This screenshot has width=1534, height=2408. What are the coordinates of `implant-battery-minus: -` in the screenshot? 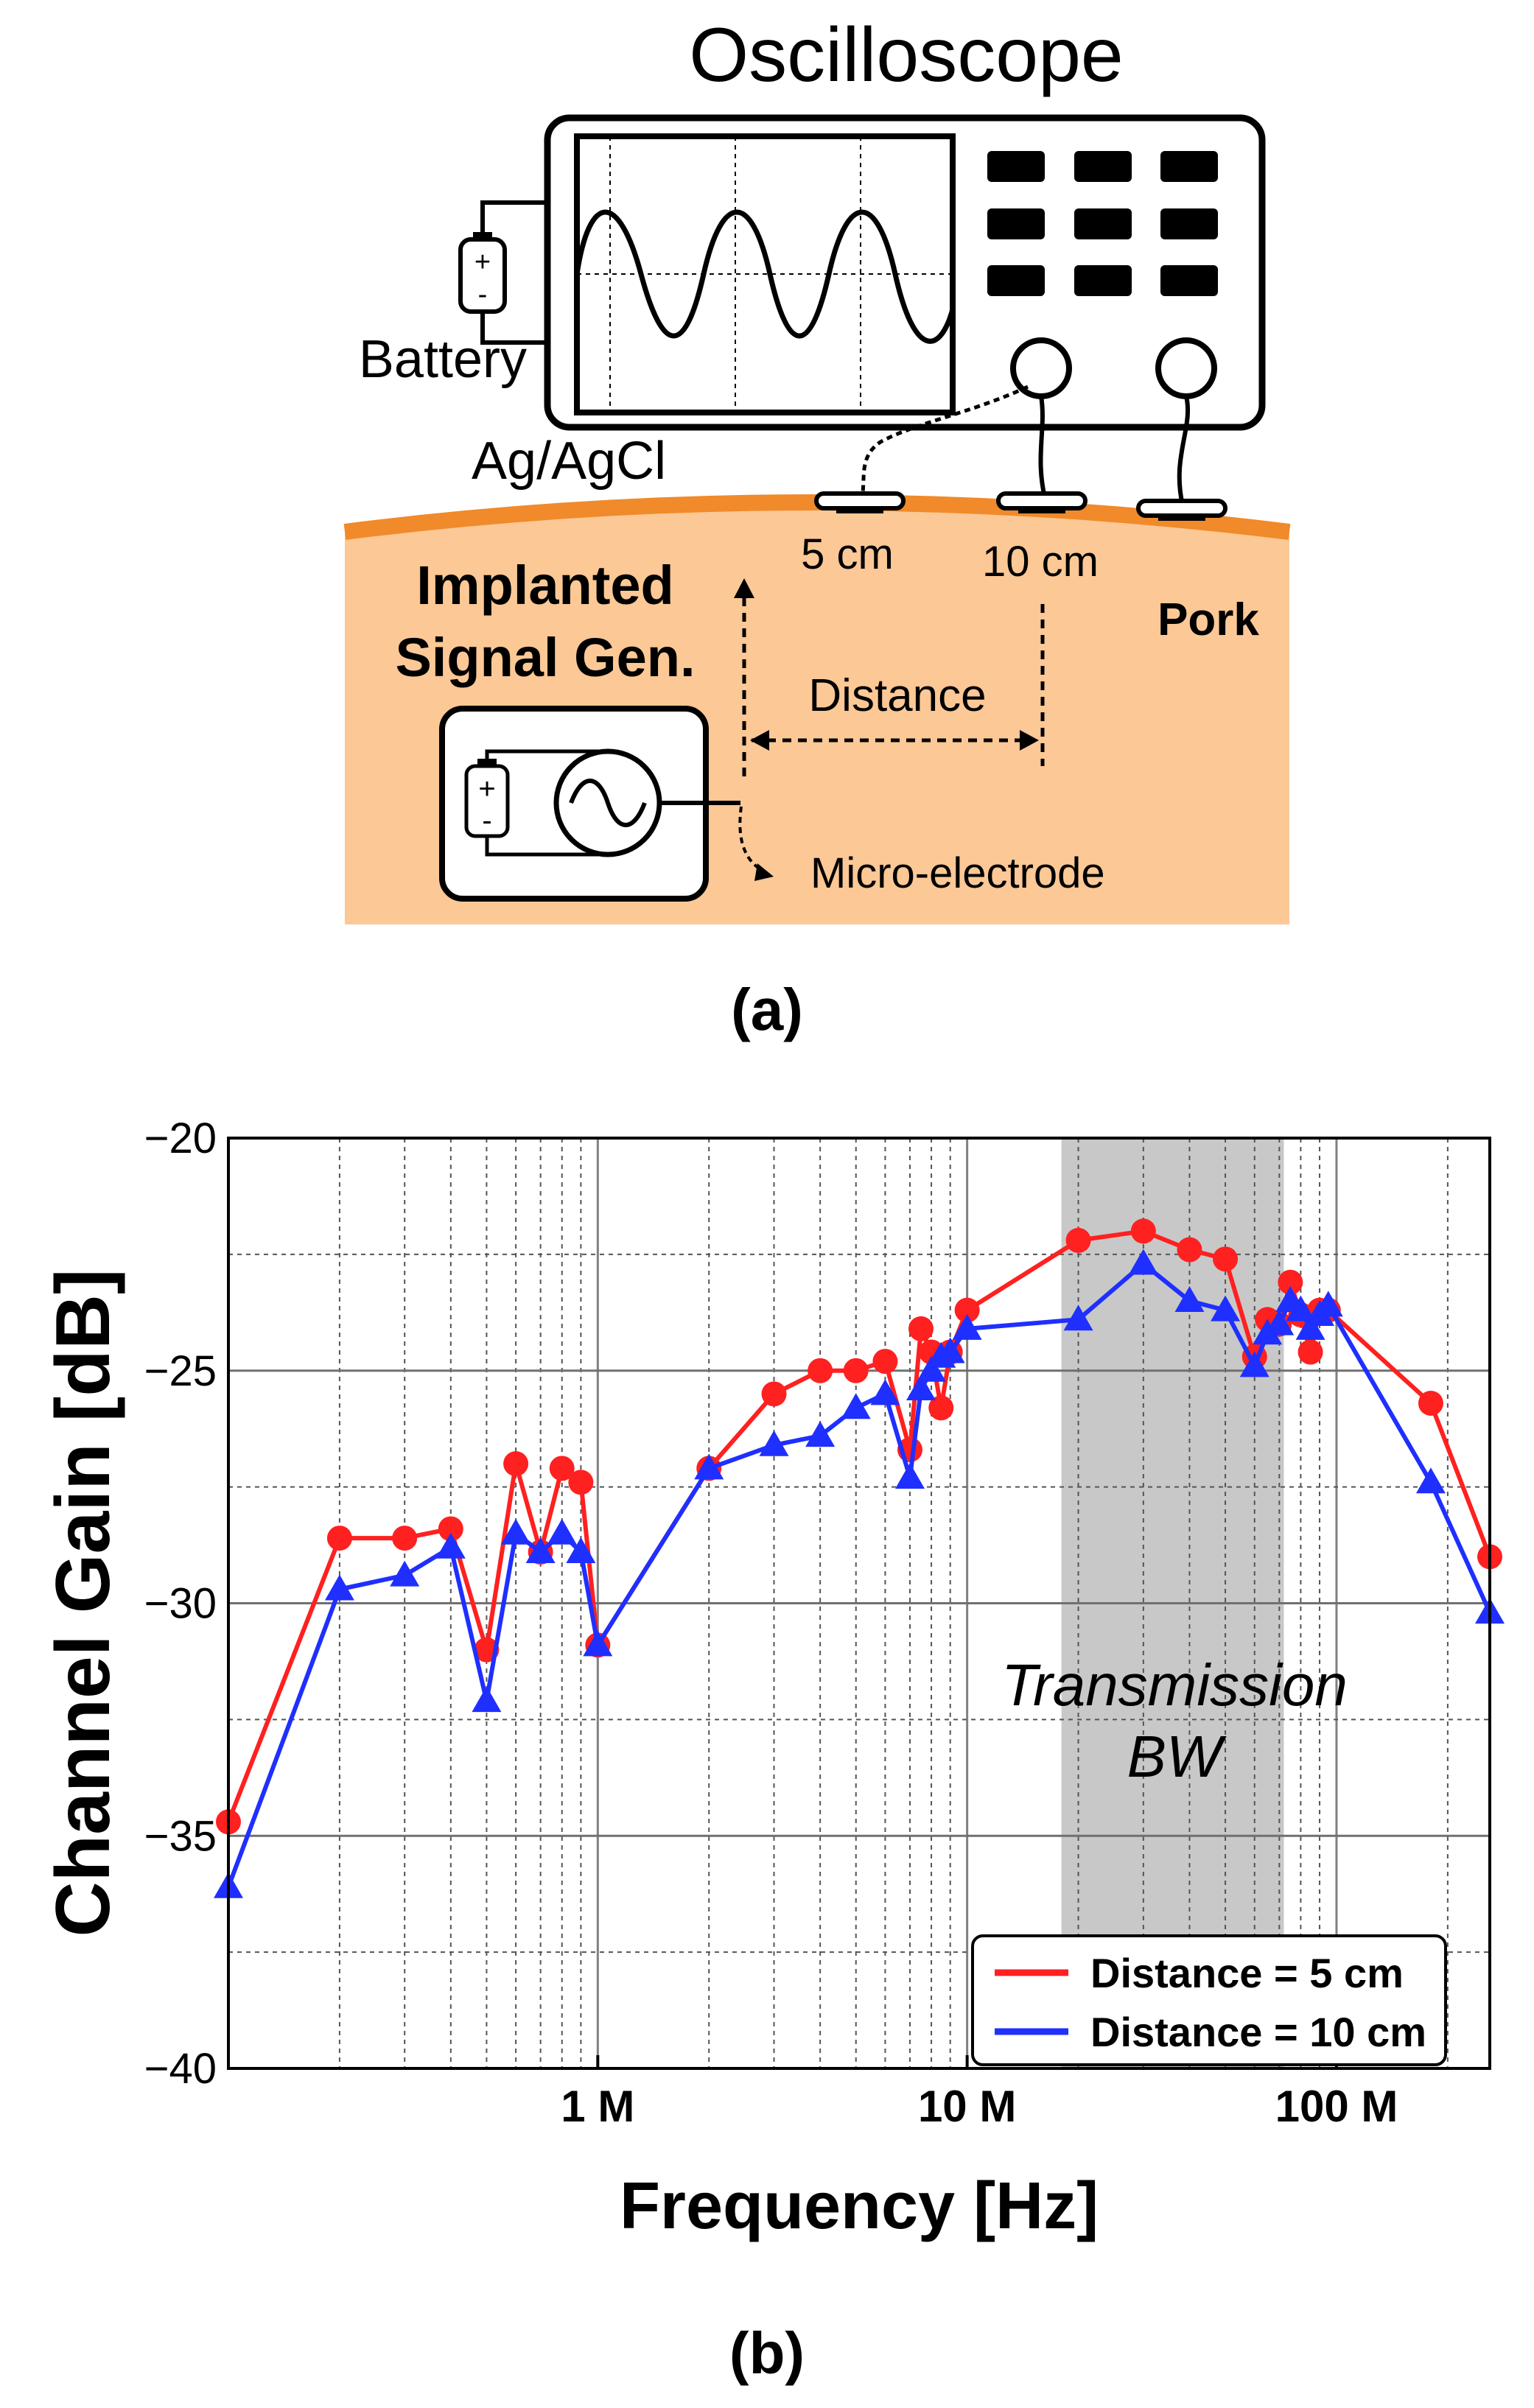 It's located at (486, 820).